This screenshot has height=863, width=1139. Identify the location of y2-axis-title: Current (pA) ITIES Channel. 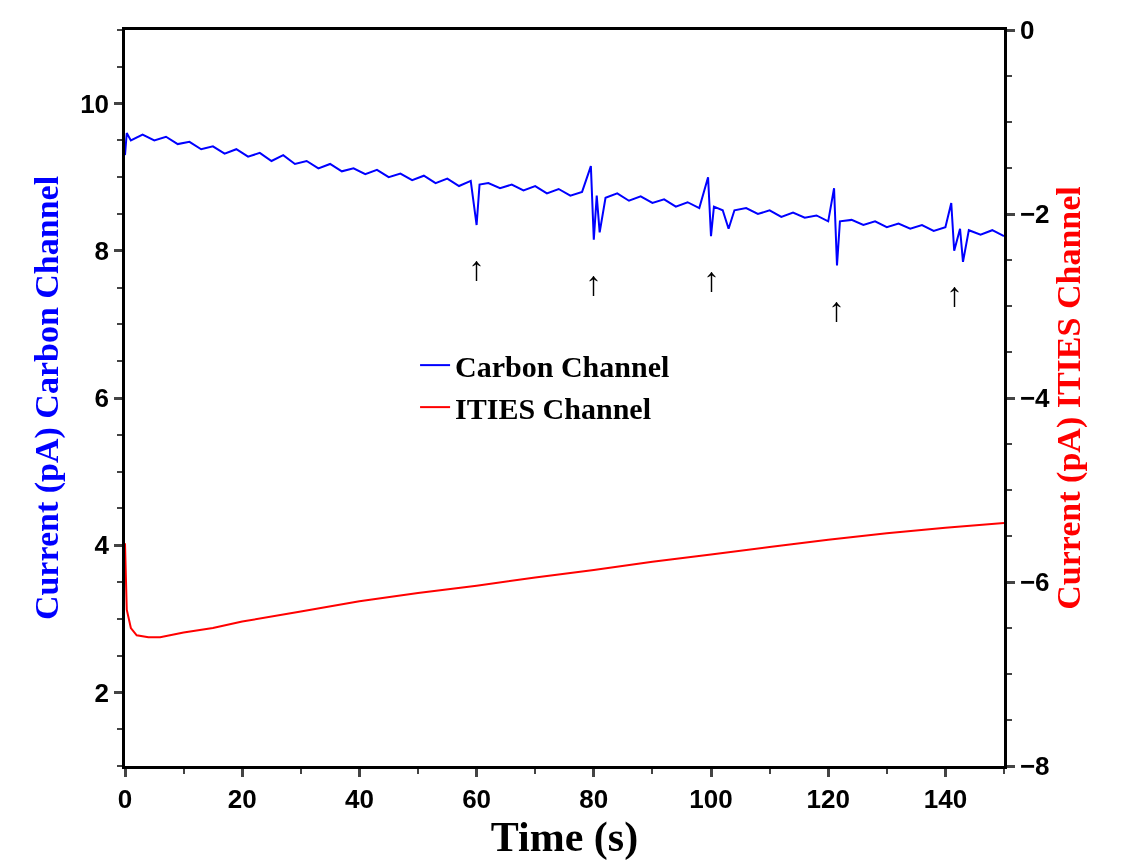
(1069, 398).